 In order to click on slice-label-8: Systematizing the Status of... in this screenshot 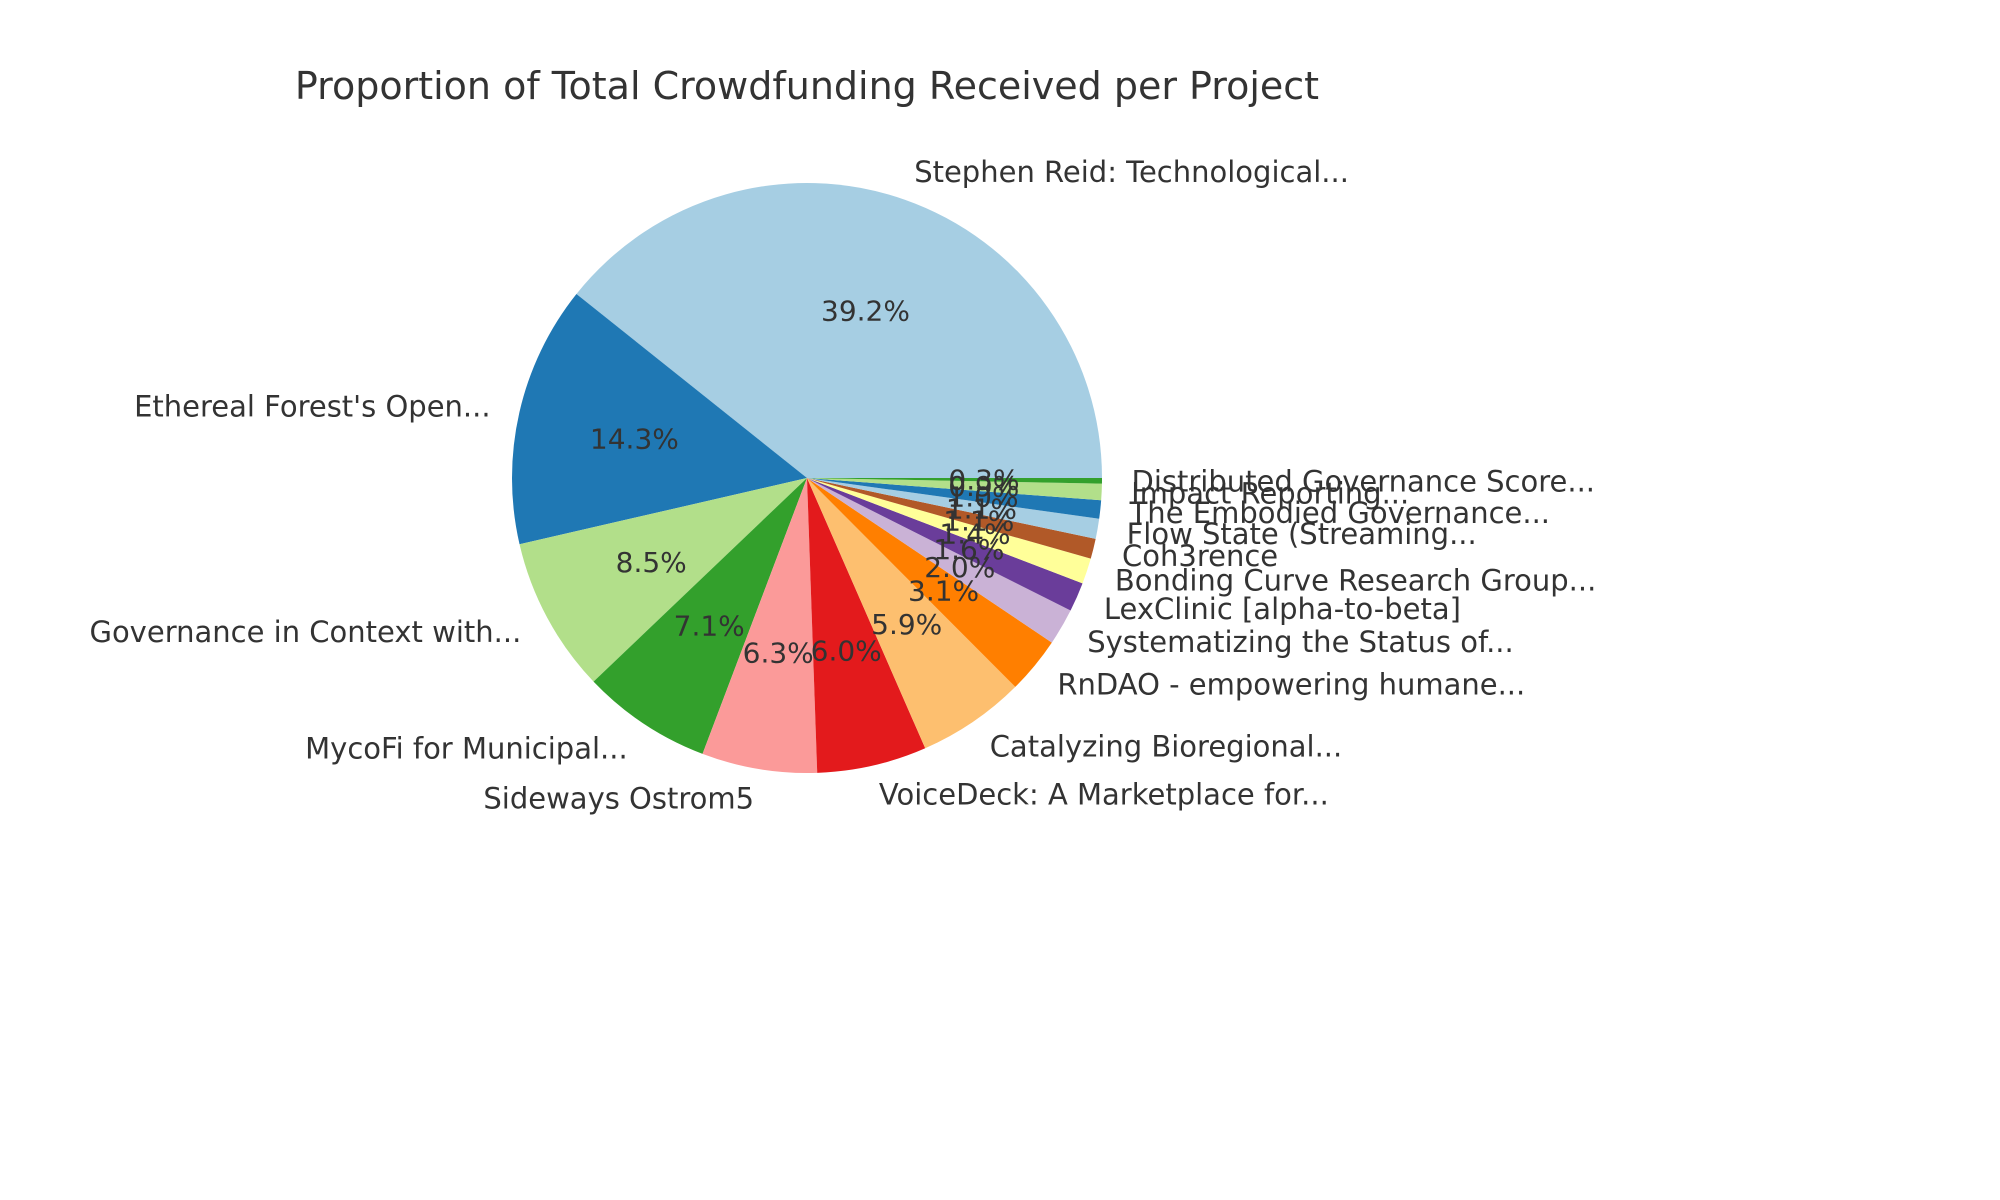, I will do `click(1300, 642)`.